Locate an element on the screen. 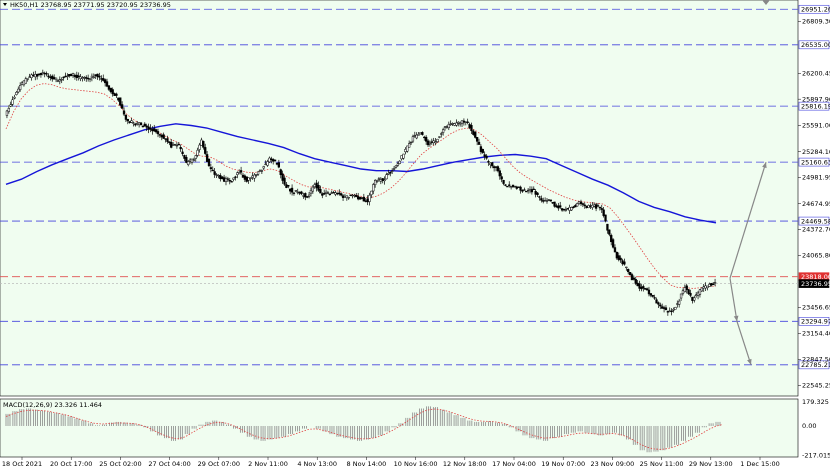 The height and width of the screenshot is (468, 830). level-price-label: 25160.63 is located at coordinates (815, 162).